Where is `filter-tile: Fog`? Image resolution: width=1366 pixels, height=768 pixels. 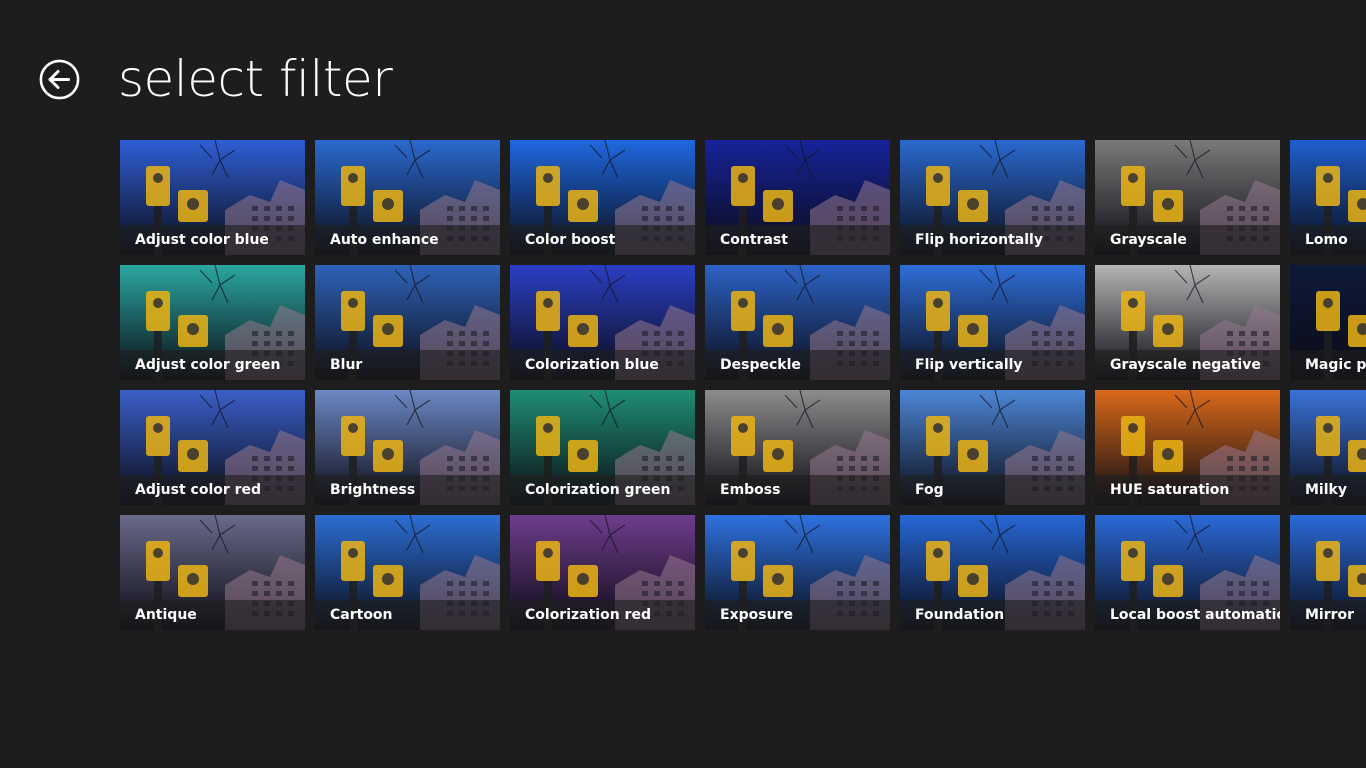 filter-tile: Fog is located at coordinates (992, 447).